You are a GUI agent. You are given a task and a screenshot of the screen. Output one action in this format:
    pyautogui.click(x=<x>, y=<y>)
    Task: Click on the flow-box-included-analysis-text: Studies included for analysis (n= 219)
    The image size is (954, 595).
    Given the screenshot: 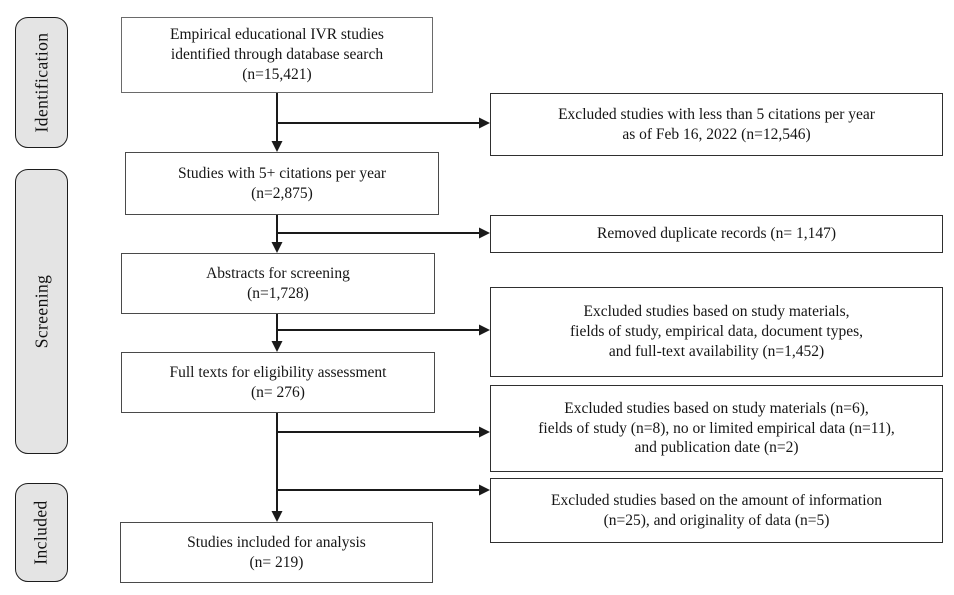 What is the action you would take?
    pyautogui.click(x=276, y=552)
    